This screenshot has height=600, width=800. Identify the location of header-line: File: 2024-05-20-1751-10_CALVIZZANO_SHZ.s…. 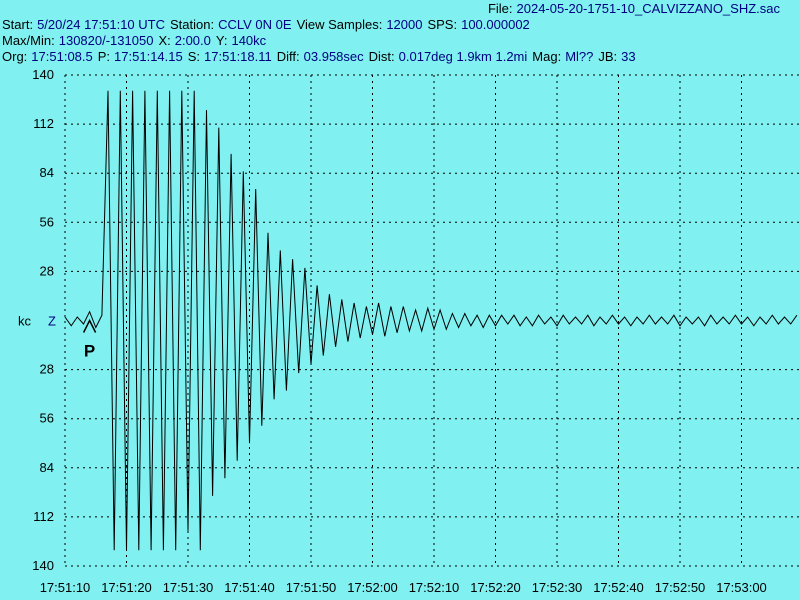
(634, 8).